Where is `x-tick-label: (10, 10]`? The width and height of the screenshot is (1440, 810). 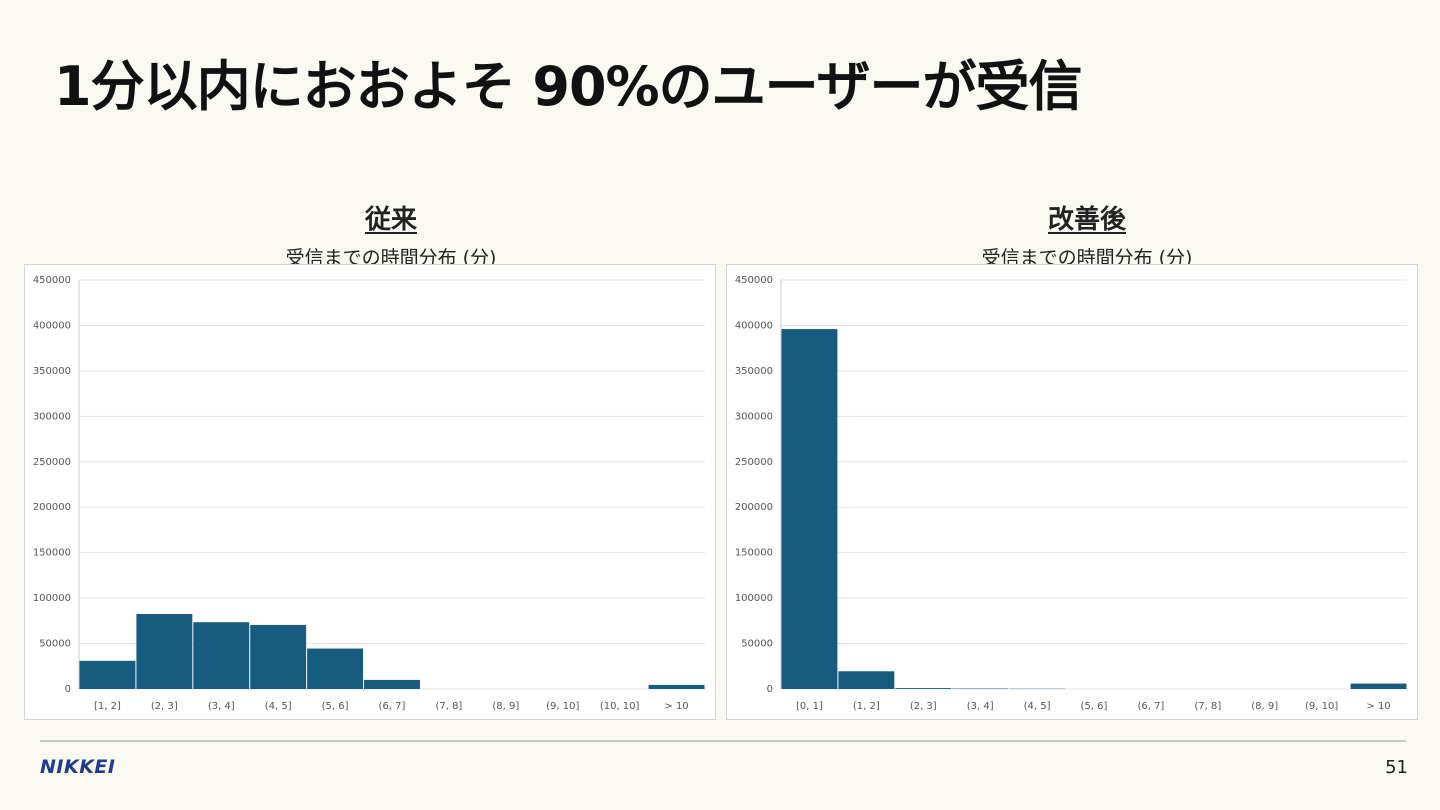 x-tick-label: (10, 10] is located at coordinates (620, 706).